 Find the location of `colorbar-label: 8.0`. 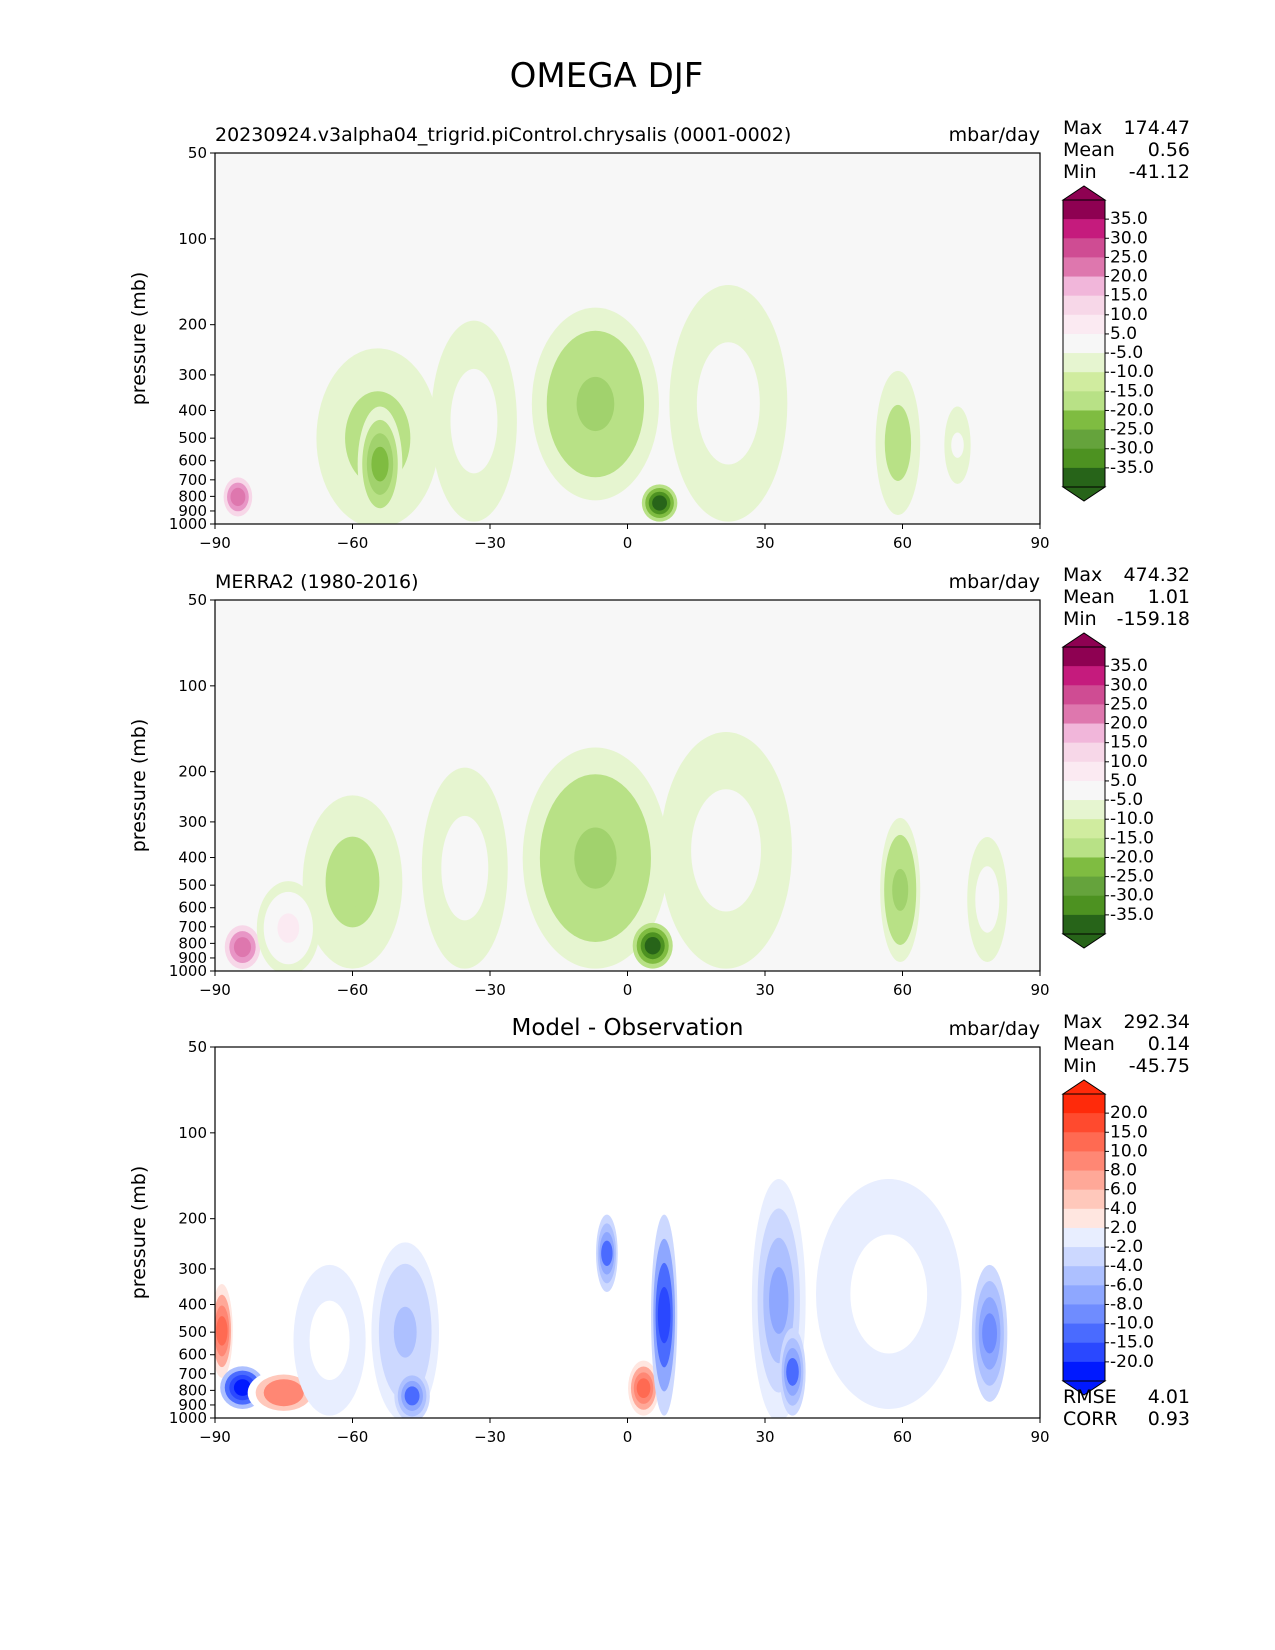

colorbar-label: 8.0 is located at coordinates (1123, 1171).